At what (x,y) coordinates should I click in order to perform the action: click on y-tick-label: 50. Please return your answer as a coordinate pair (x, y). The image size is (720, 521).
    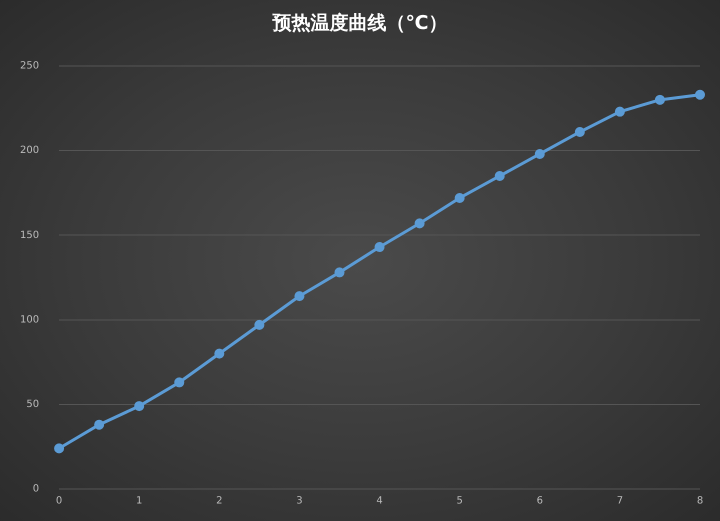
    Looking at the image, I should click on (33, 404).